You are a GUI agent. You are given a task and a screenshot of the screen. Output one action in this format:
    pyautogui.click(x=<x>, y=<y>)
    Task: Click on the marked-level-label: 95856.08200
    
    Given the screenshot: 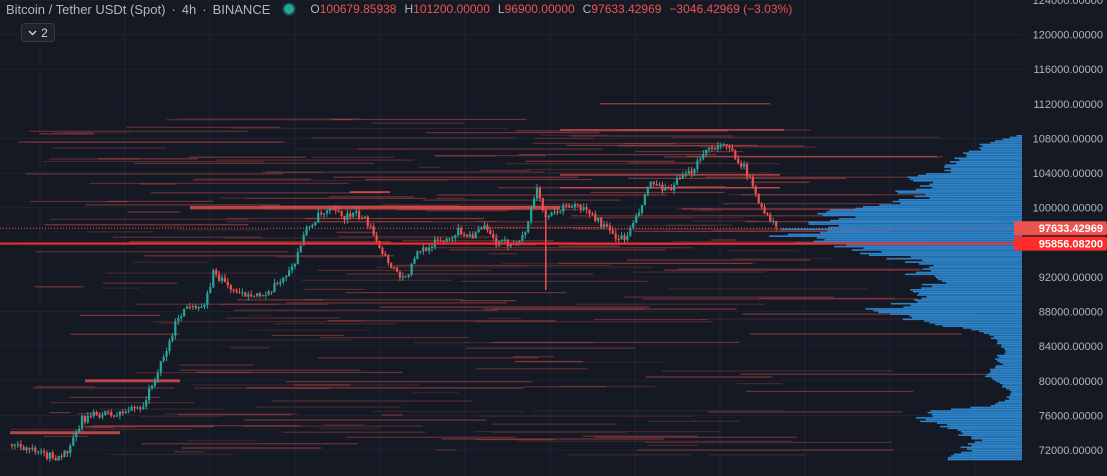 What is the action you would take?
    pyautogui.click(x=1071, y=245)
    